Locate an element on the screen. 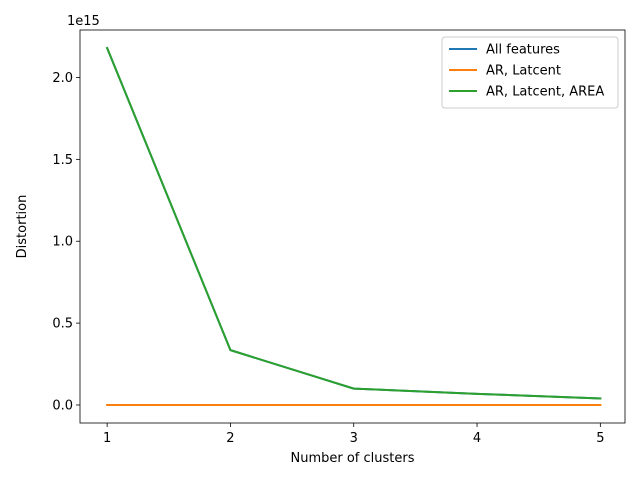  legend-box is located at coordinates (530, 72).